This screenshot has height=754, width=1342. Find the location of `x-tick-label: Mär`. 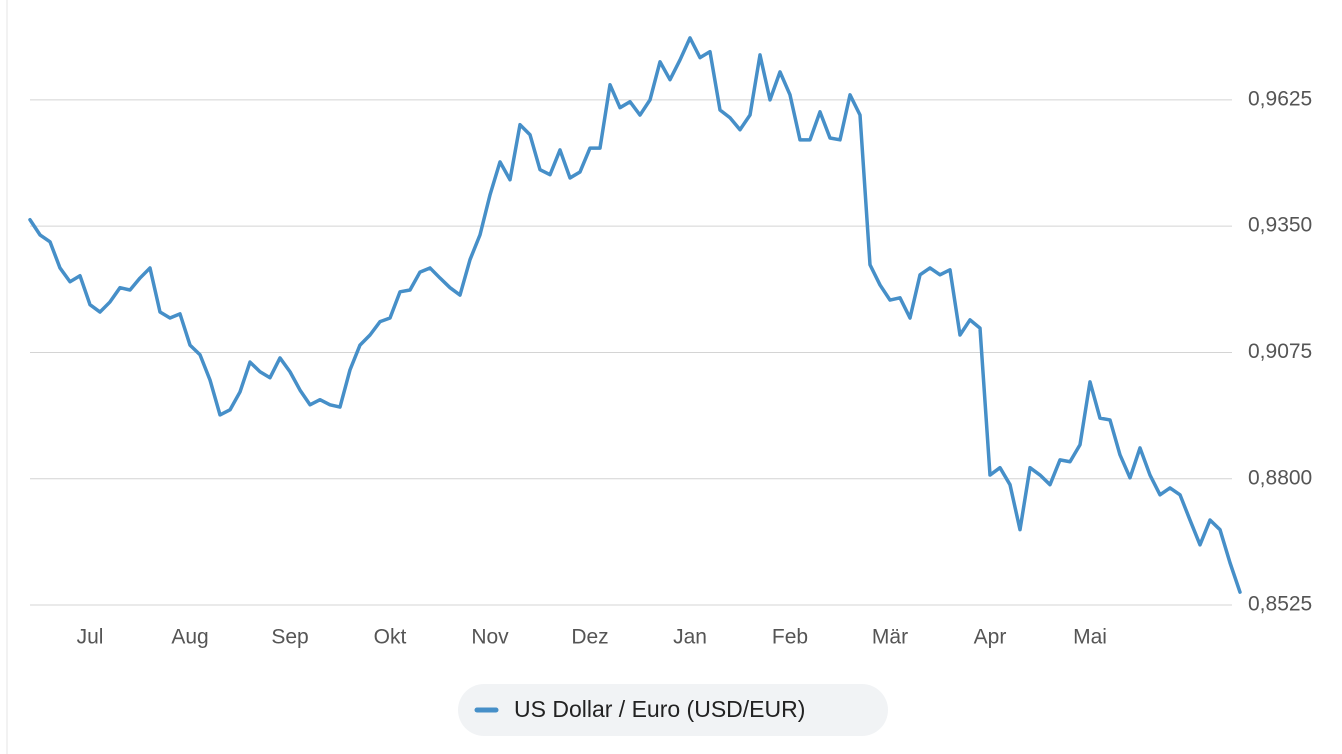

x-tick-label: Mär is located at coordinates (890, 637).